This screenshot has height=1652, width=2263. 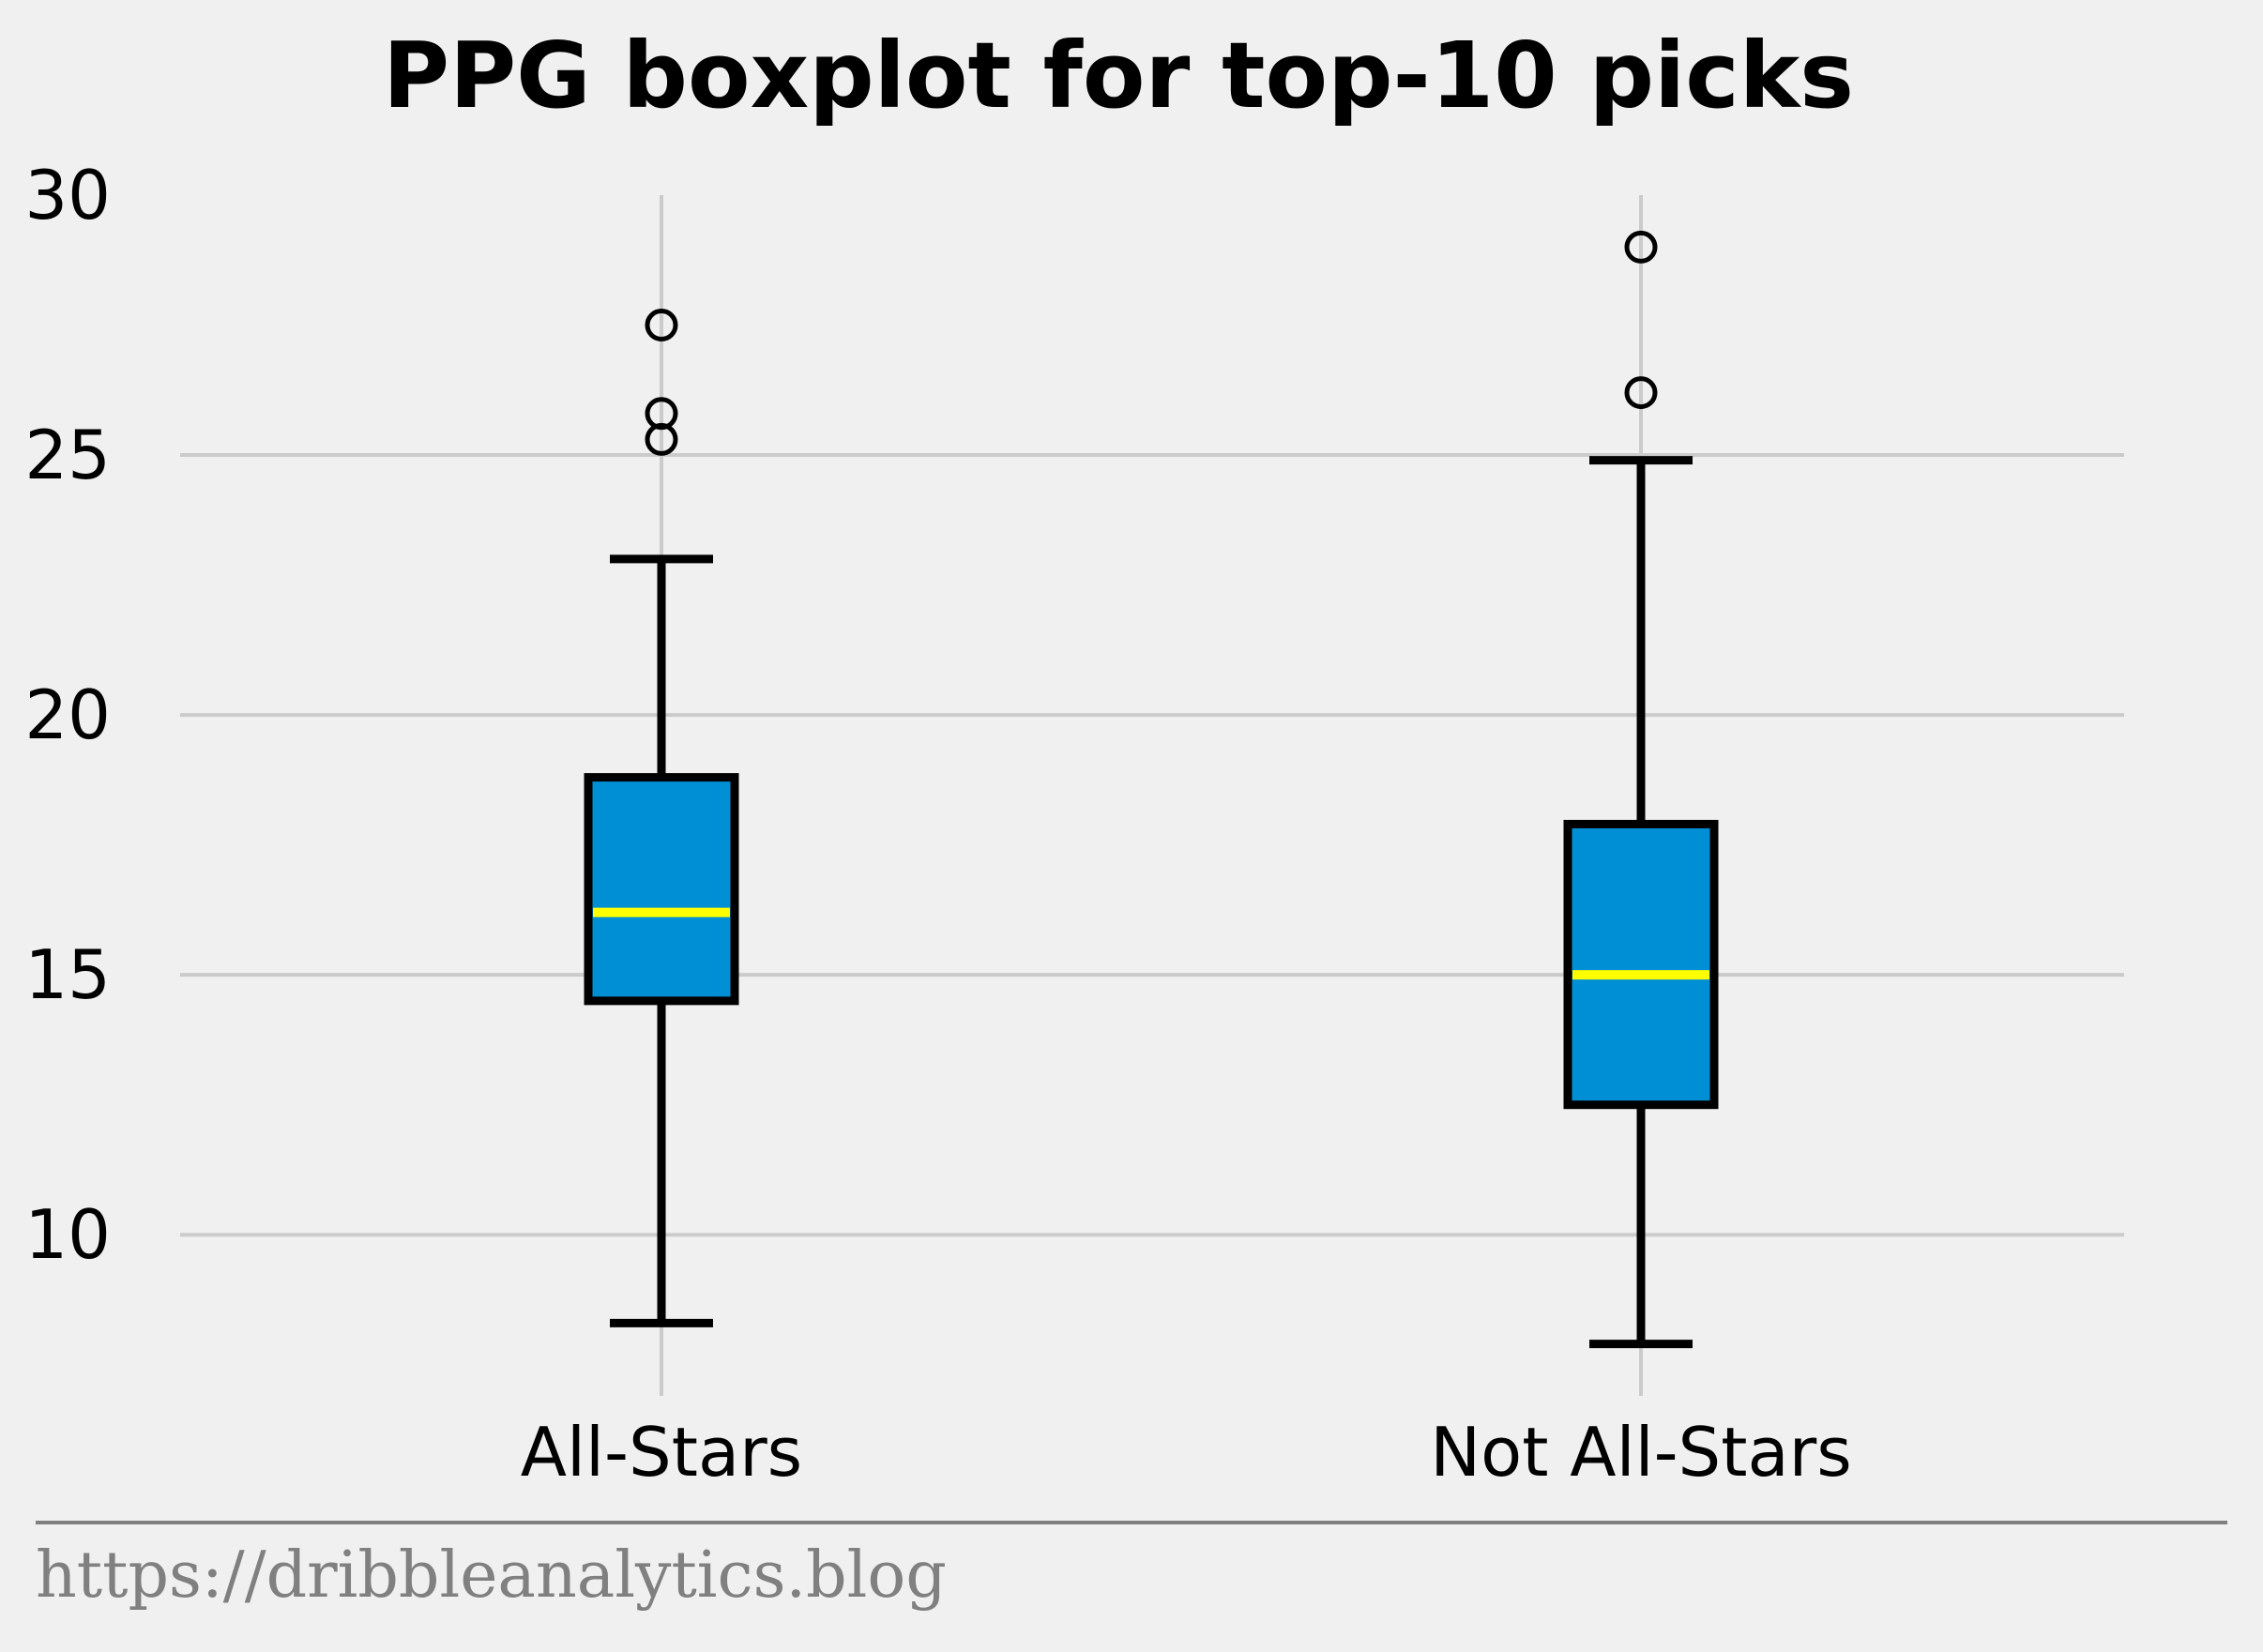 What do you see at coordinates (67, 455) in the screenshot?
I see `y-tick-label-25: 25` at bounding box center [67, 455].